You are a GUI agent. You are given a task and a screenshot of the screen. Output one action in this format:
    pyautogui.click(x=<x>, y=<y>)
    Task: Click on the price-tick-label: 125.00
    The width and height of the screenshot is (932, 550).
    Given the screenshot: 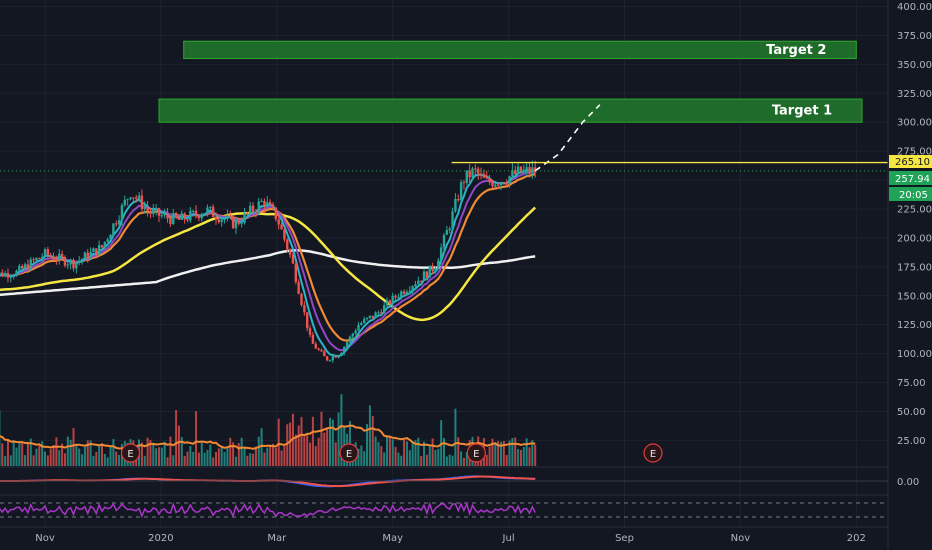 What is the action you would take?
    pyautogui.click(x=914, y=325)
    